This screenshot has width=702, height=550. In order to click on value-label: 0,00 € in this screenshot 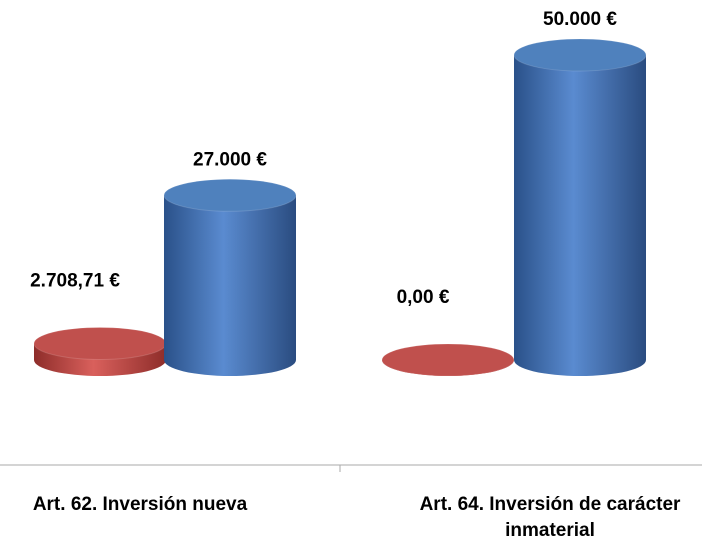, I will do `click(423, 297)`.